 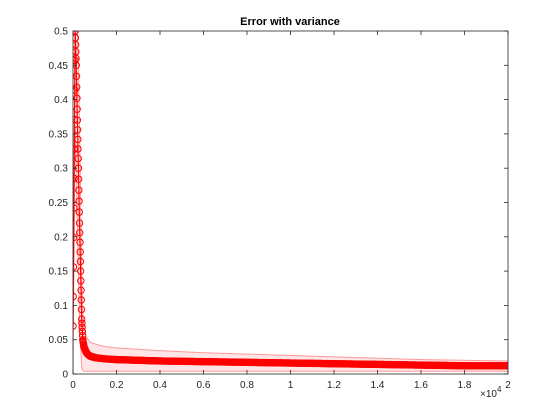 I want to click on y-tick-label: 0.5, so click(x=61, y=32).